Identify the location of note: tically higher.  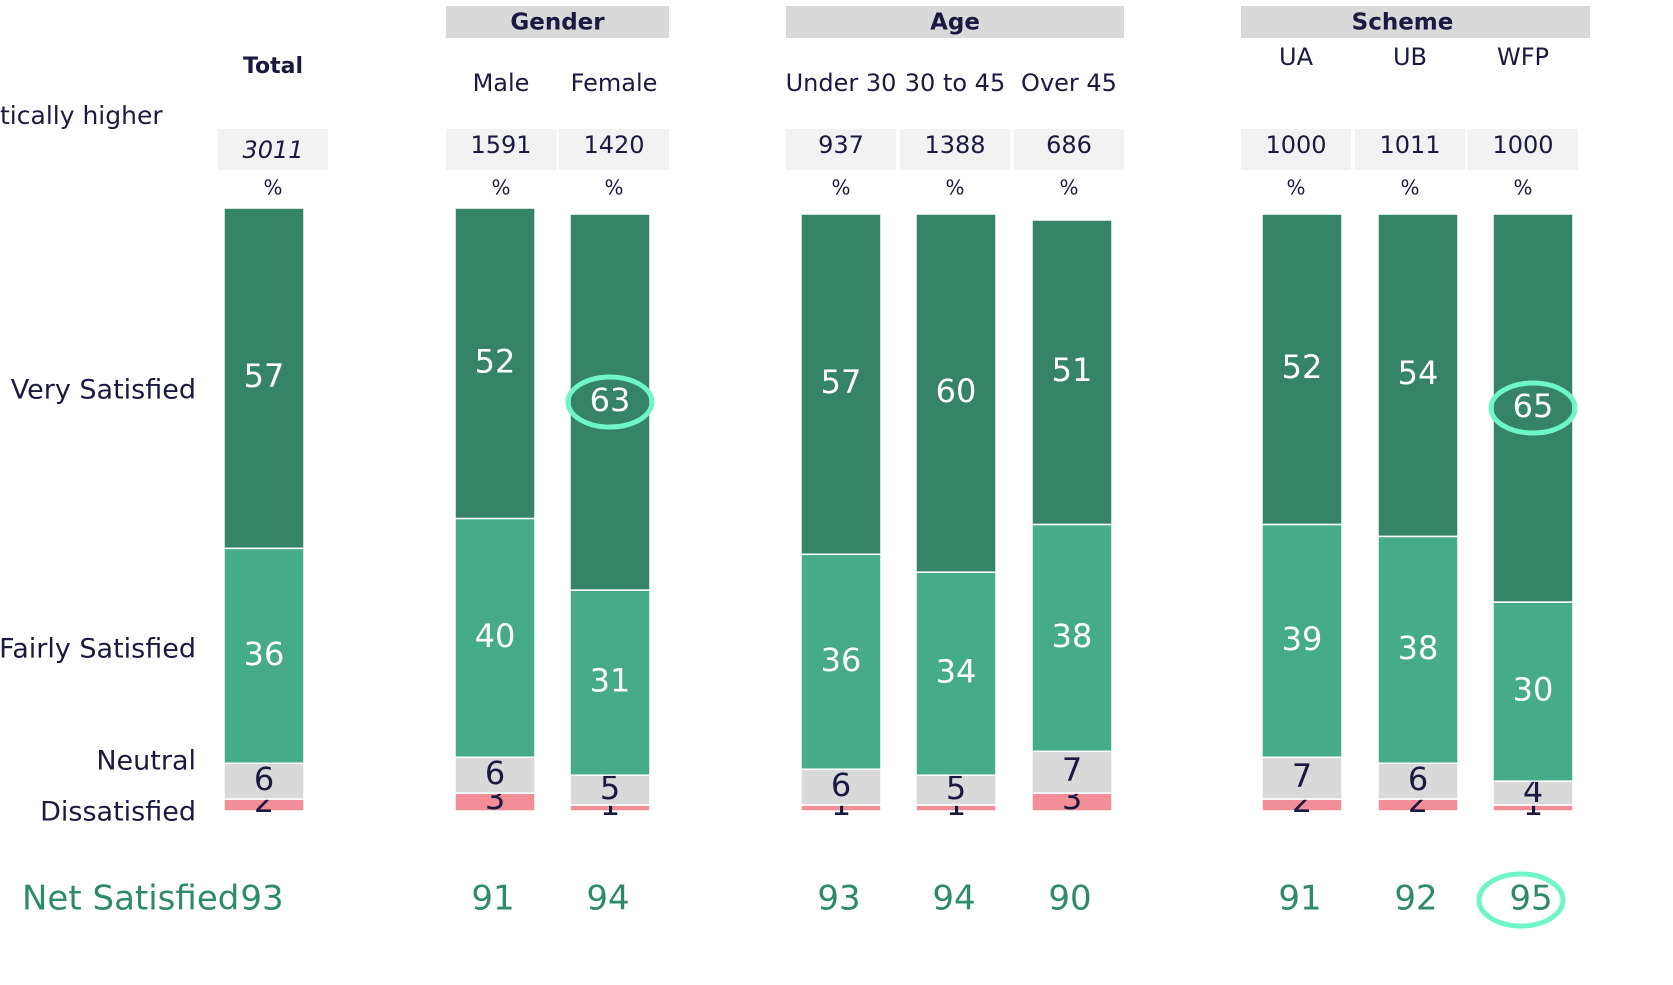
(81, 115).